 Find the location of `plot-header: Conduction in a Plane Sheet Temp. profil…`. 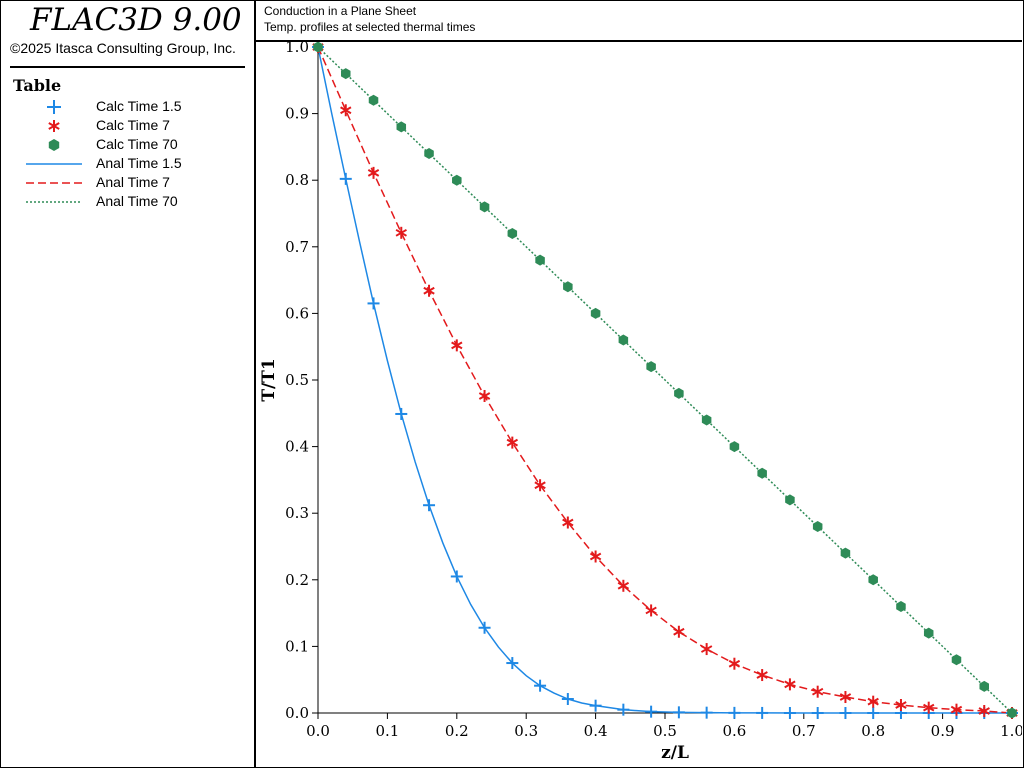

plot-header: Conduction in a Plane Sheet Temp. profil… is located at coordinates (639, 21).